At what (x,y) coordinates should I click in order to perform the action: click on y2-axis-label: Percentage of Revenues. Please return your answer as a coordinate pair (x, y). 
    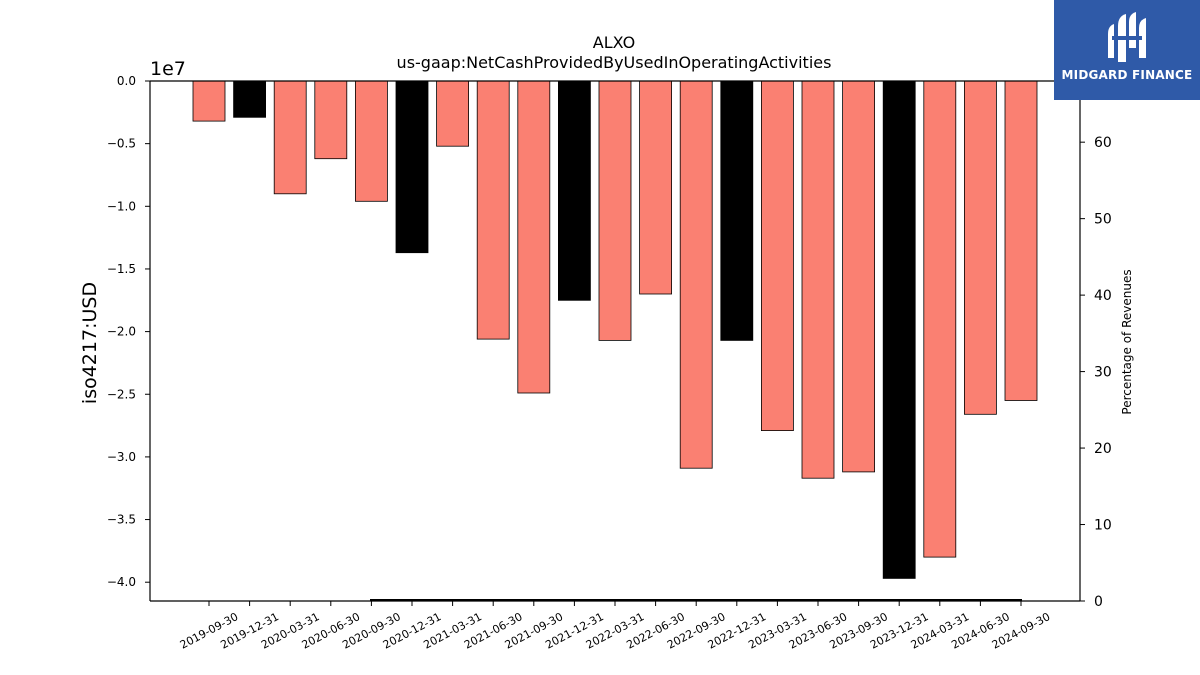
    Looking at the image, I should click on (1127, 341).